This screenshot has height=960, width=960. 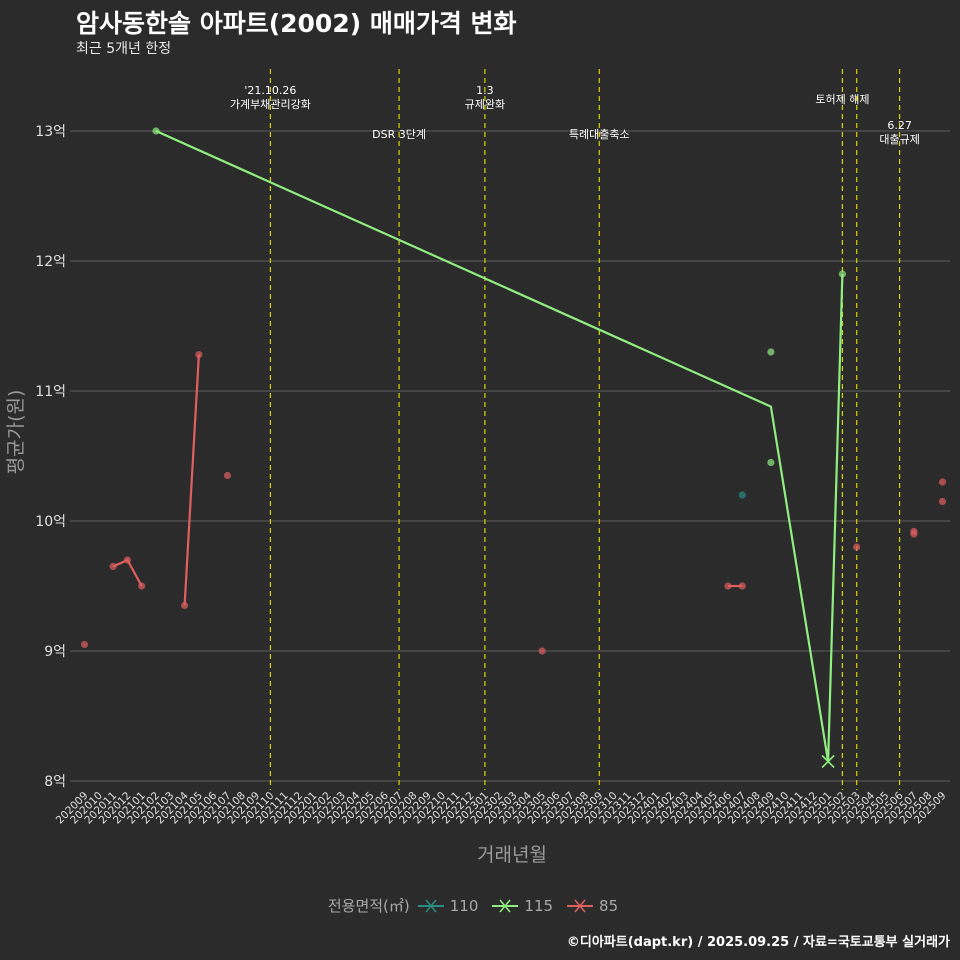 I want to click on y-tick-label: 13억, so click(x=50, y=132).